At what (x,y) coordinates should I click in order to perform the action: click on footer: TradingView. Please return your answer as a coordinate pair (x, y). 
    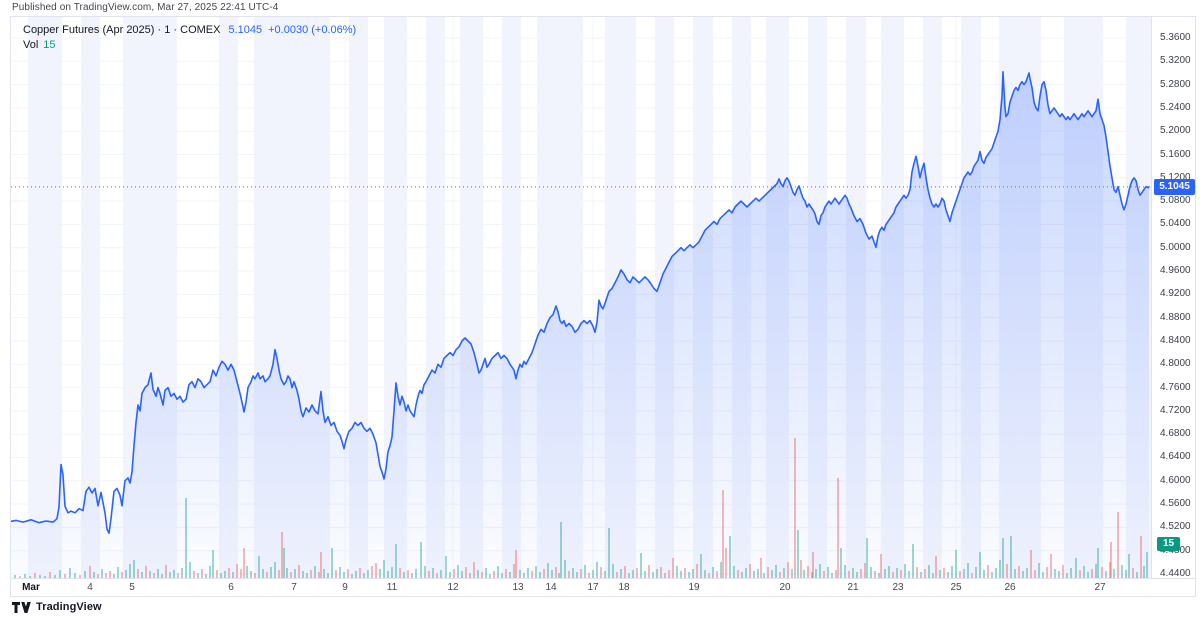
    Looking at the image, I should click on (57, 607).